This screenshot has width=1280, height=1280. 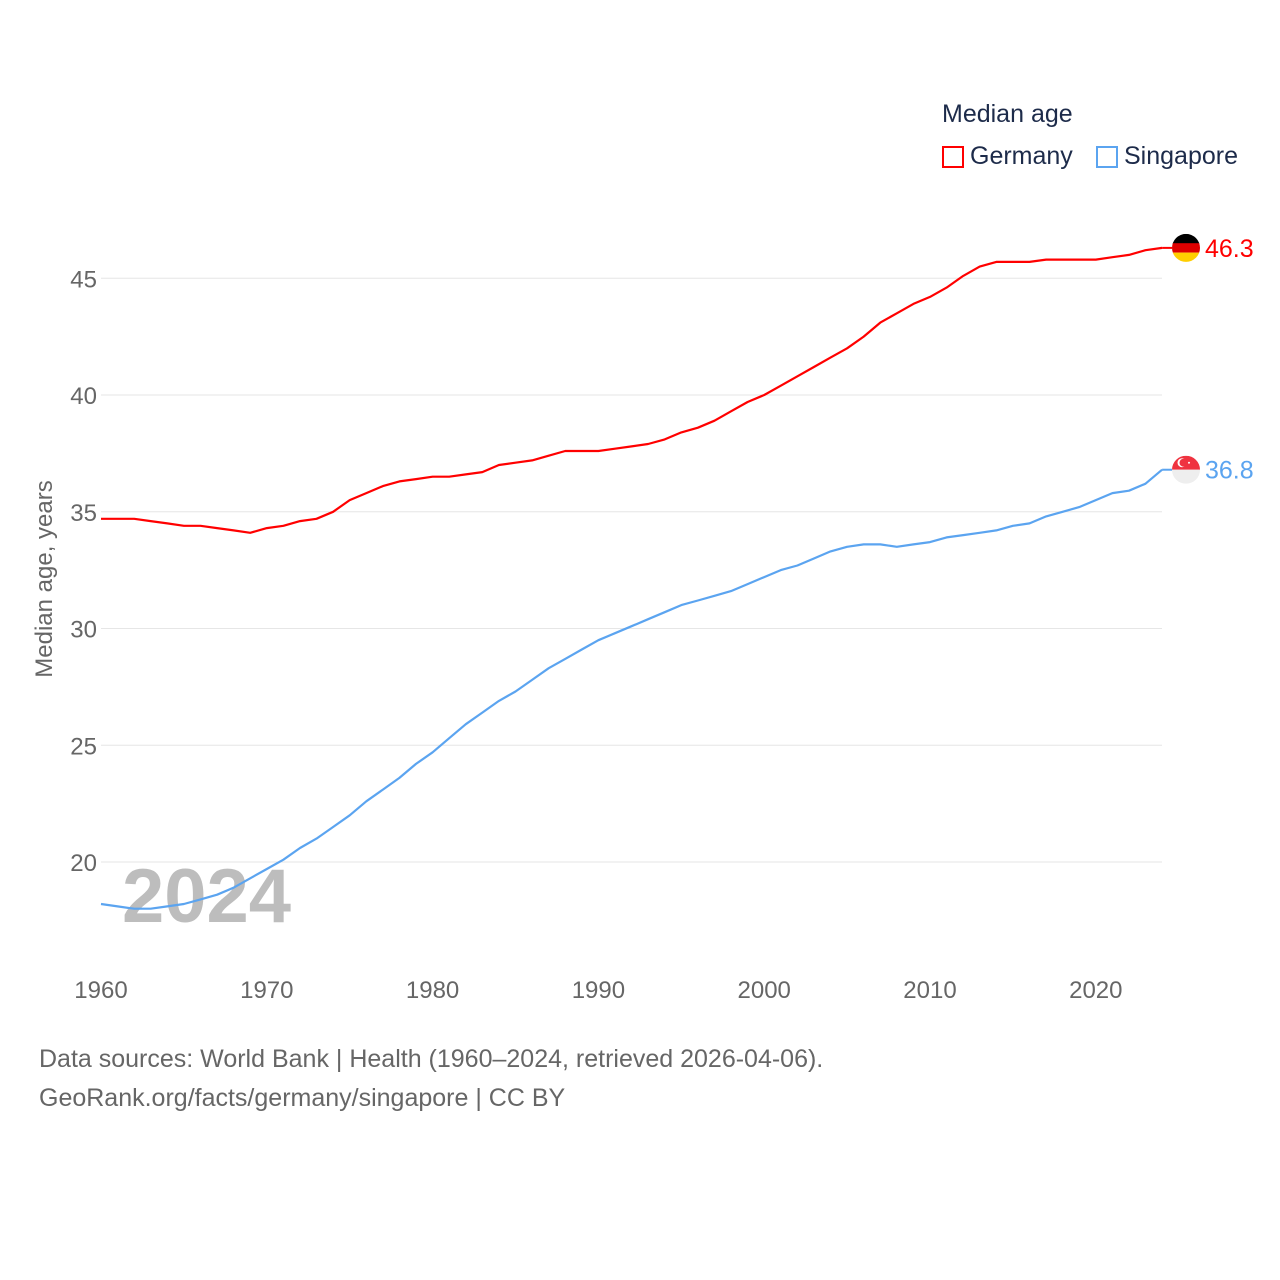 What do you see at coordinates (598, 990) in the screenshot?
I see `x-tick-label: 1990` at bounding box center [598, 990].